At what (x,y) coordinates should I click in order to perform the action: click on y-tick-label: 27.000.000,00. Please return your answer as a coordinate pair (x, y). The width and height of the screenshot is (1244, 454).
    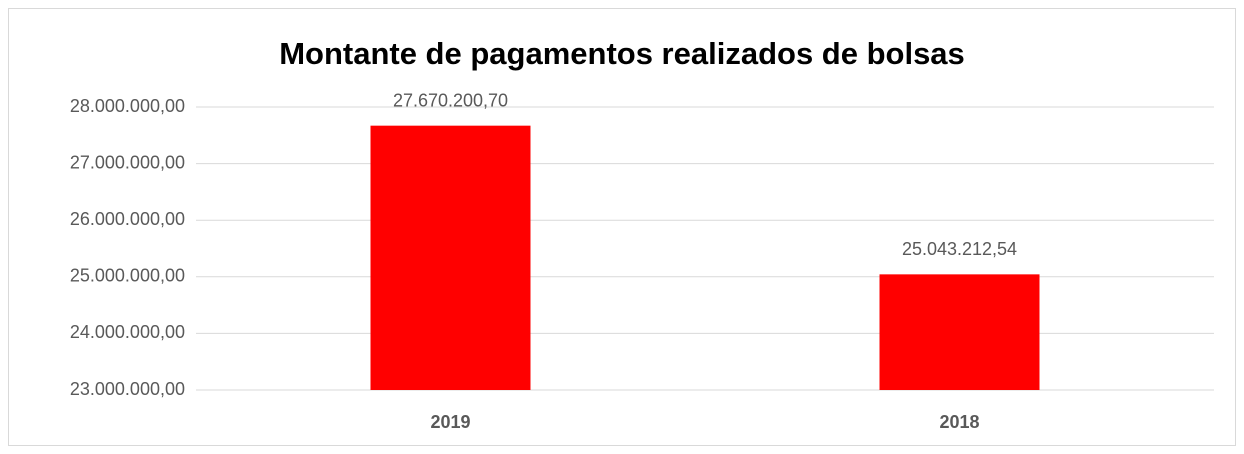
    Looking at the image, I should click on (127, 162).